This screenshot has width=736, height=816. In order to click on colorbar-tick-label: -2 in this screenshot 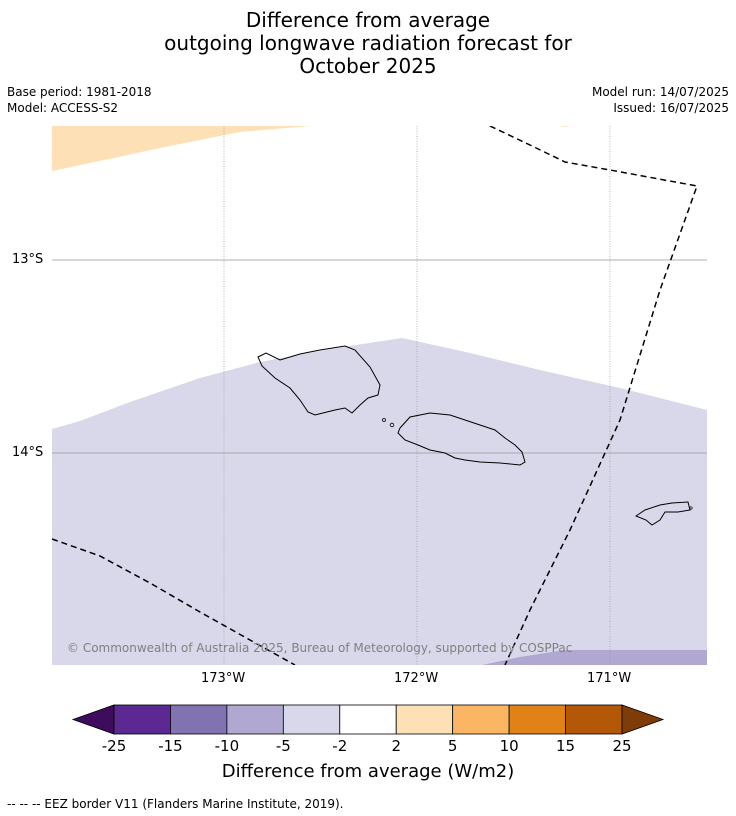, I will do `click(340, 746)`.